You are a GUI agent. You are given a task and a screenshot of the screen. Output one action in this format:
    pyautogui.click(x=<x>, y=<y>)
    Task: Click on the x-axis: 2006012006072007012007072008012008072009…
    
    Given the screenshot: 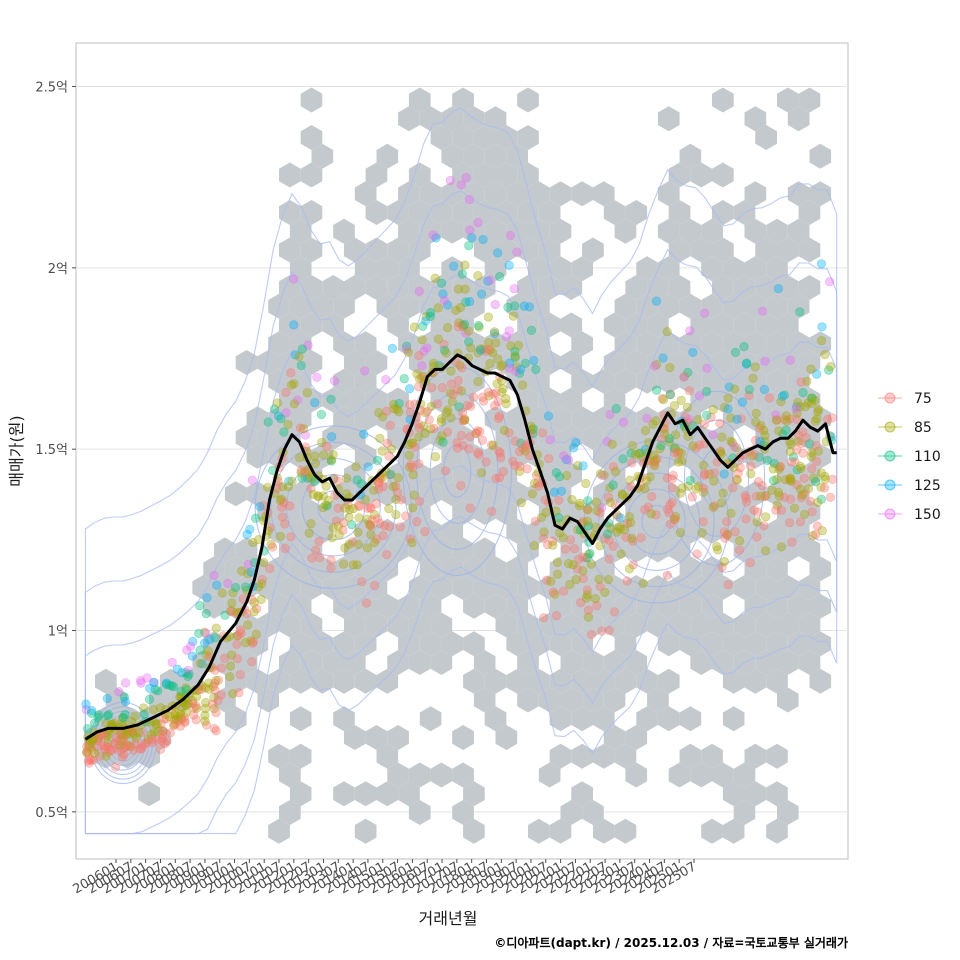 What is the action you would take?
    pyautogui.click(x=385, y=878)
    